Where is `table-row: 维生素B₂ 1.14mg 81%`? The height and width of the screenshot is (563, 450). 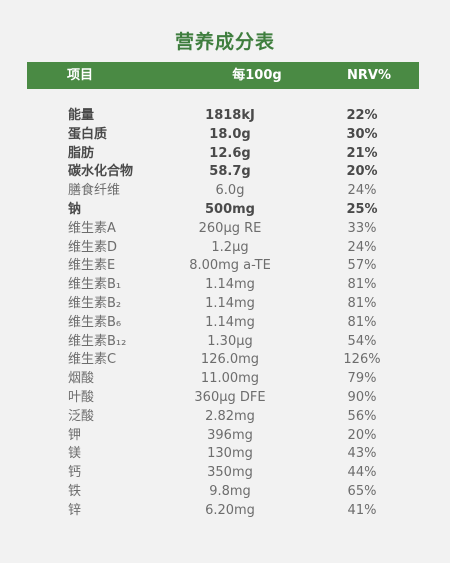 table-row: 维生素B₂ 1.14mg 81% is located at coordinates (225, 304).